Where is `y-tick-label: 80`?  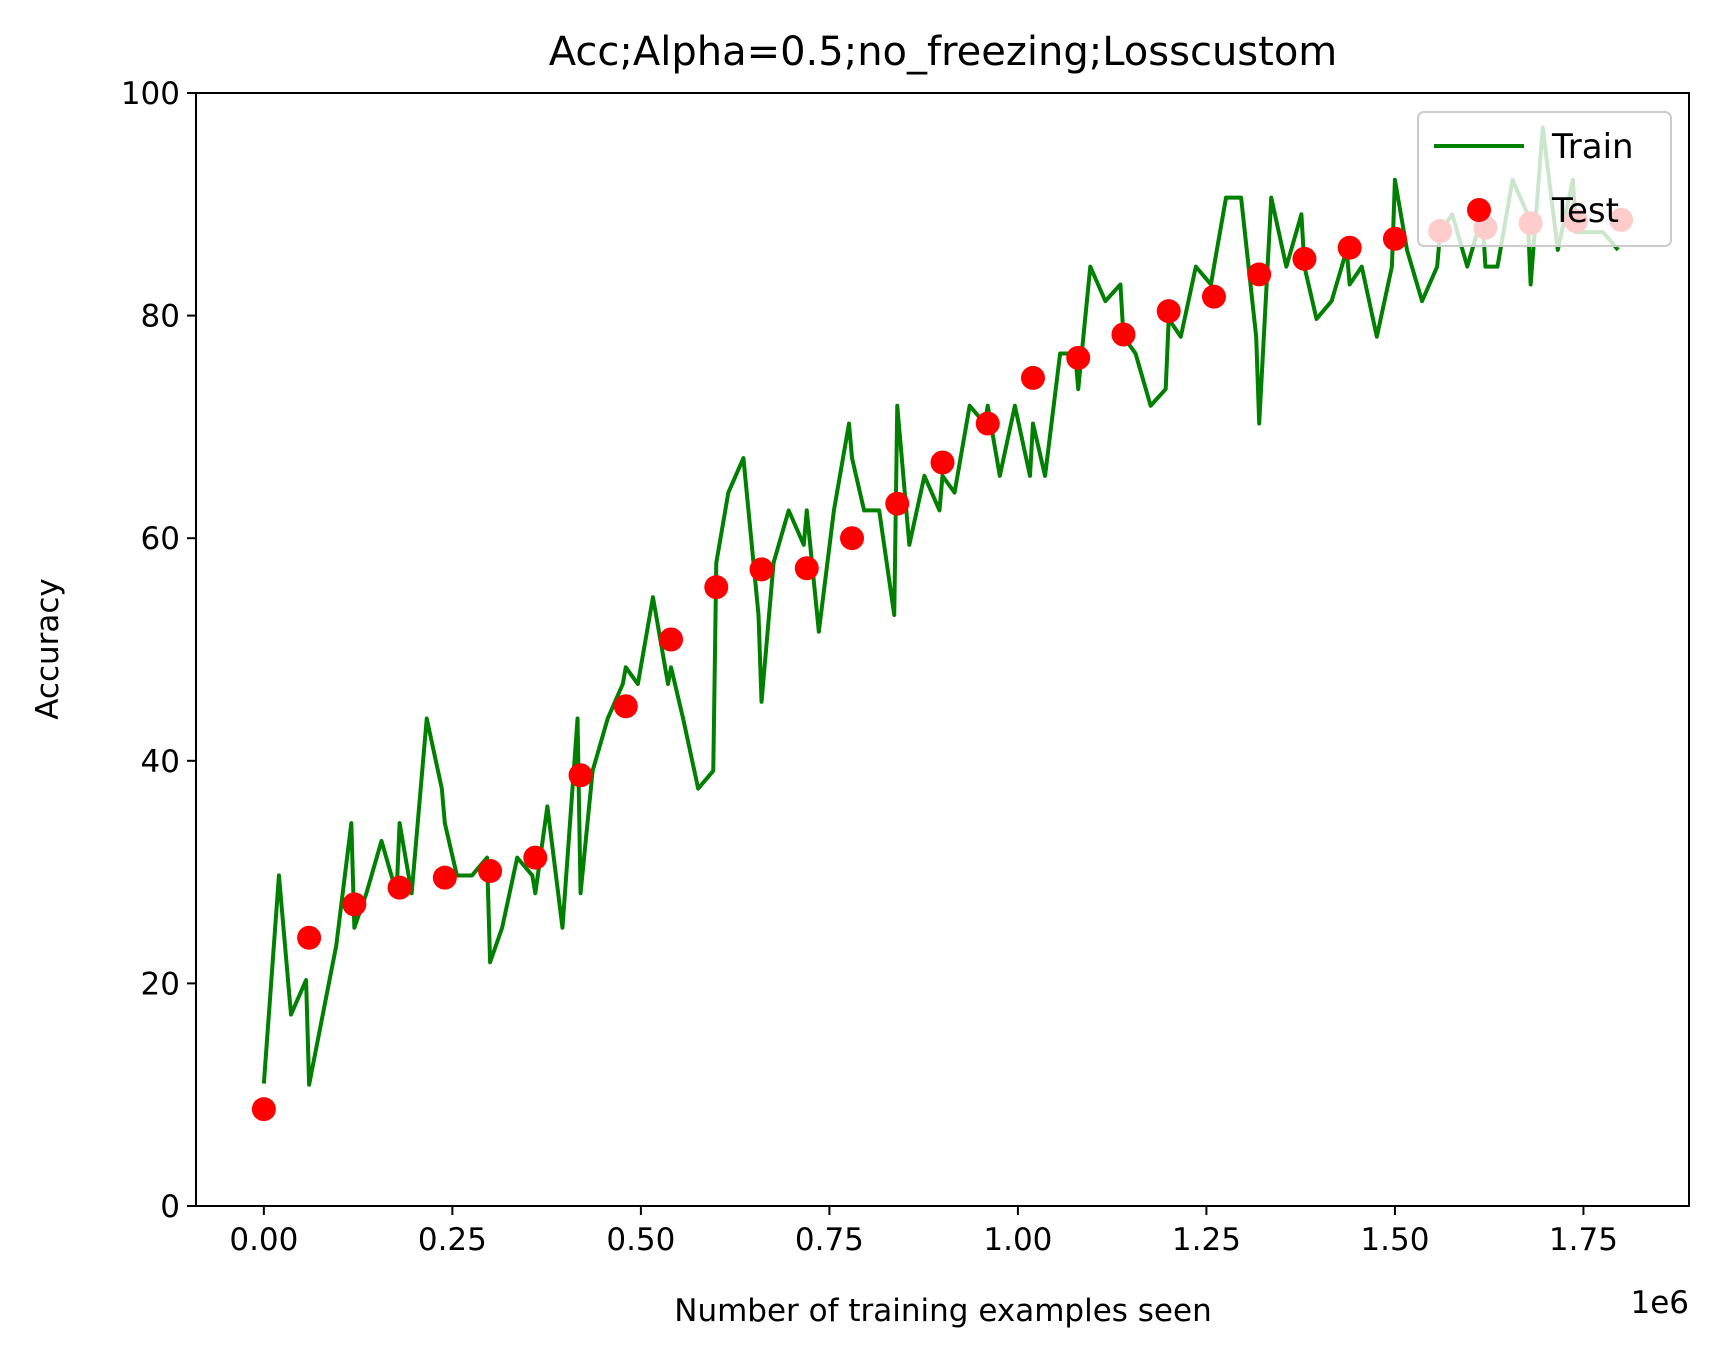
y-tick-label: 80 is located at coordinates (160, 317).